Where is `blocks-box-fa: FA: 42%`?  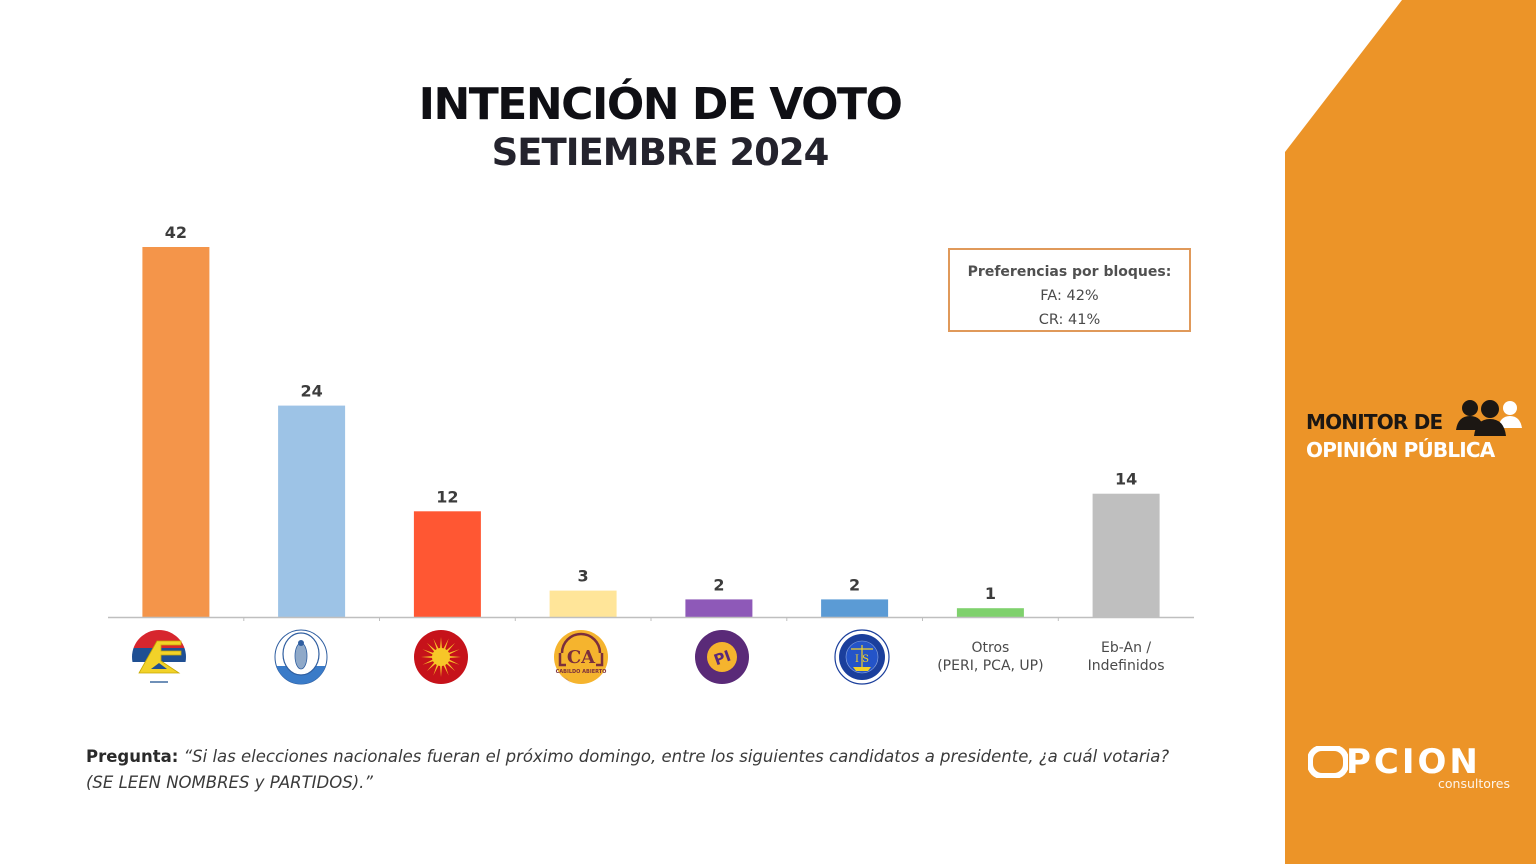
blocks-box-fa: FA: 42% is located at coordinates (1069, 296).